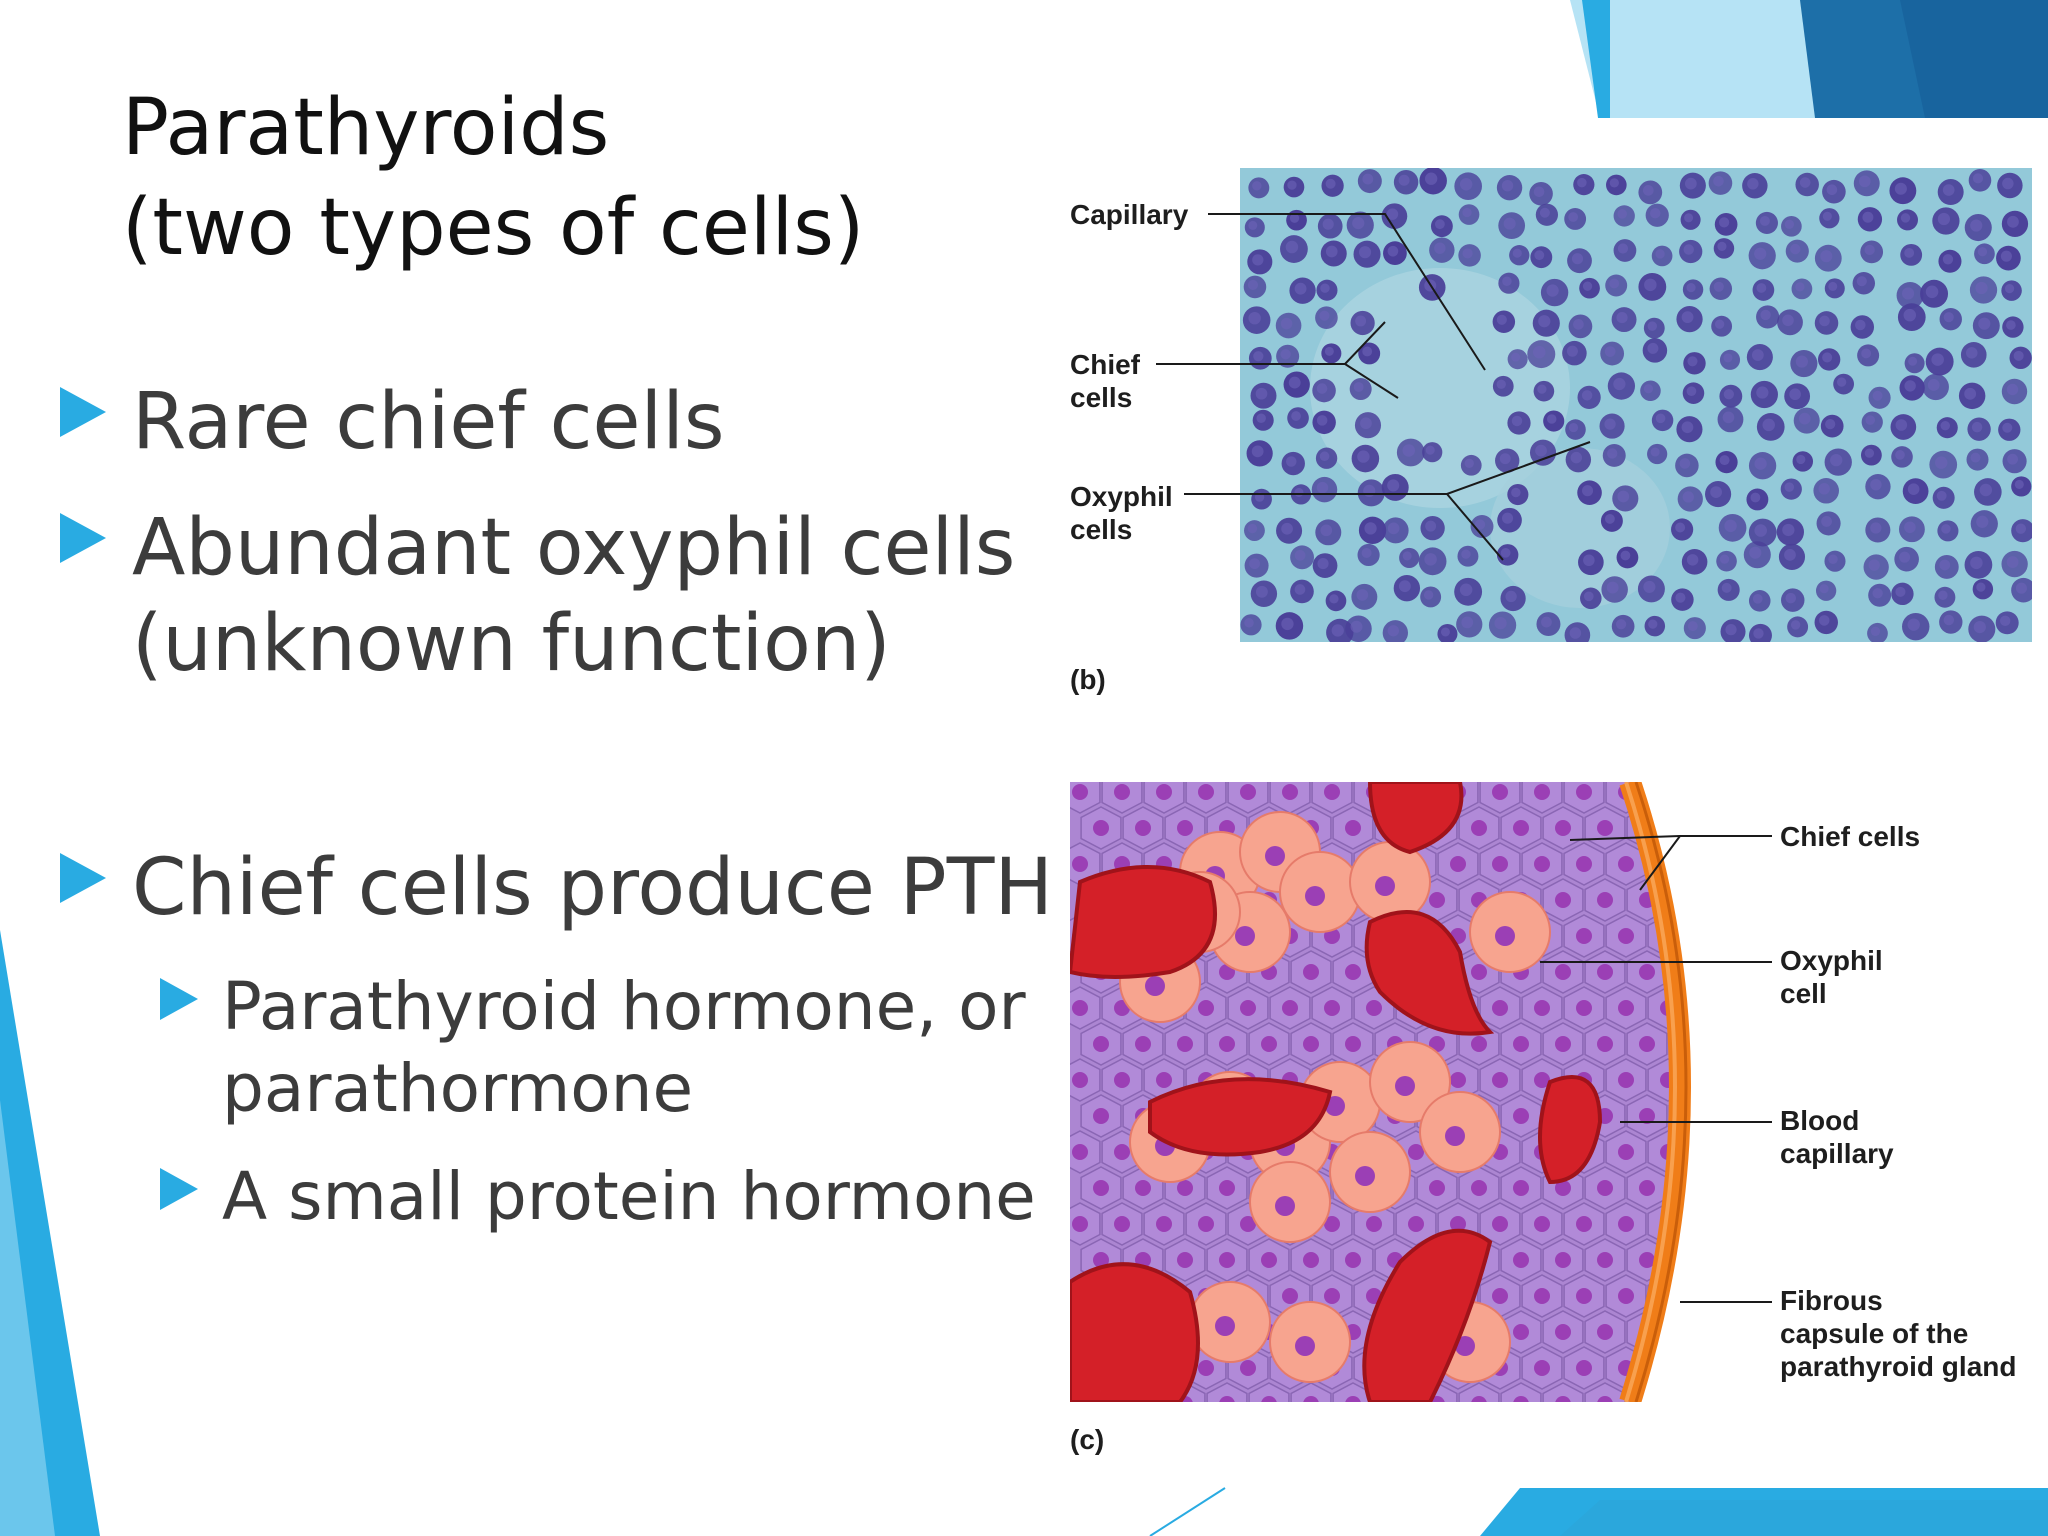 The image size is (2048, 1536). What do you see at coordinates (493, 178) in the screenshot?
I see `slide-title: Parathyroids (two types of cells)` at bounding box center [493, 178].